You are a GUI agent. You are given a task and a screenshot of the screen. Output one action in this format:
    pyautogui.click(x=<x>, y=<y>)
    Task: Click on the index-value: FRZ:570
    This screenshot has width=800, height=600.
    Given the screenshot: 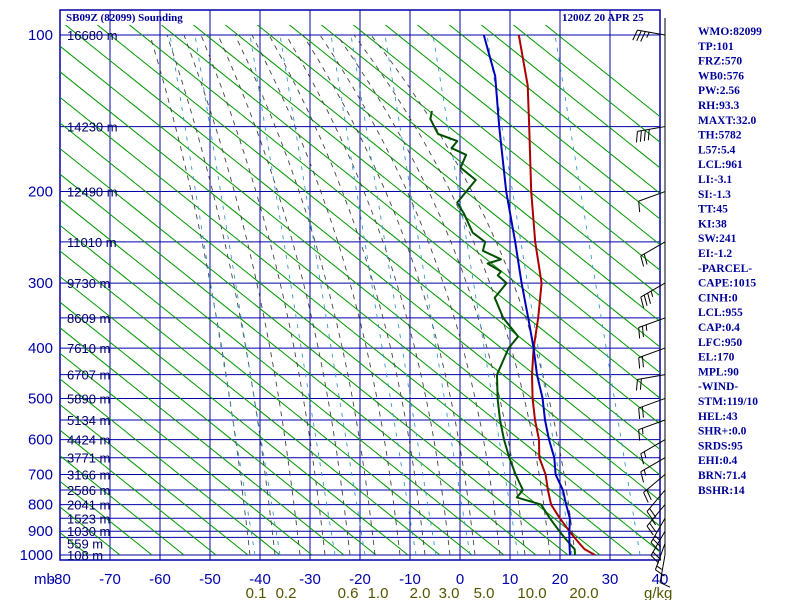 What is the action you would take?
    pyautogui.click(x=720, y=62)
    